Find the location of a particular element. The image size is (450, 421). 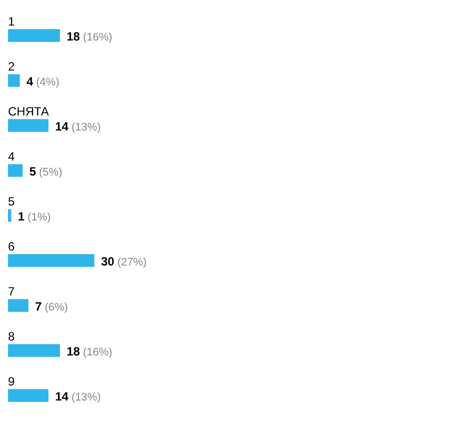

y-tick-label: СНЯТА is located at coordinates (28, 111).